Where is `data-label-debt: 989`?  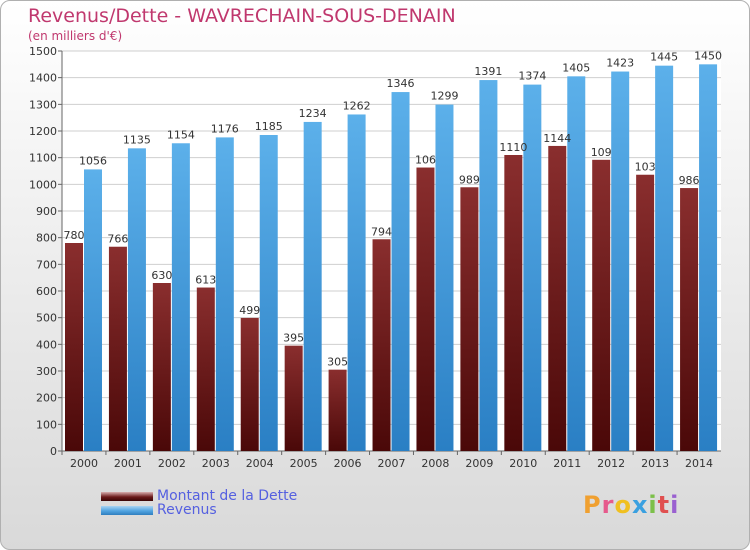
data-label-debt: 989 is located at coordinates (469, 179).